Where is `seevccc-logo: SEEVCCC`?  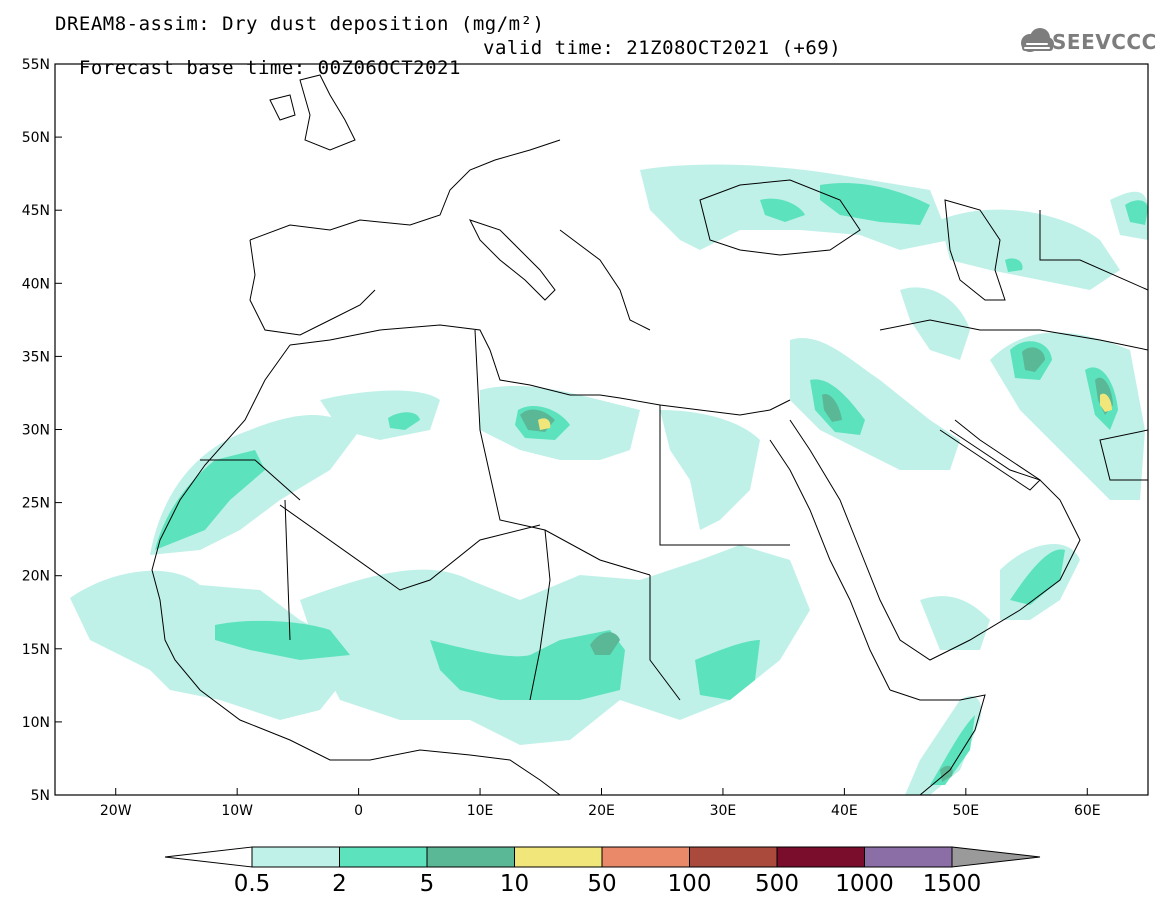 seevccc-logo: SEEVCCC is located at coordinates (1104, 42).